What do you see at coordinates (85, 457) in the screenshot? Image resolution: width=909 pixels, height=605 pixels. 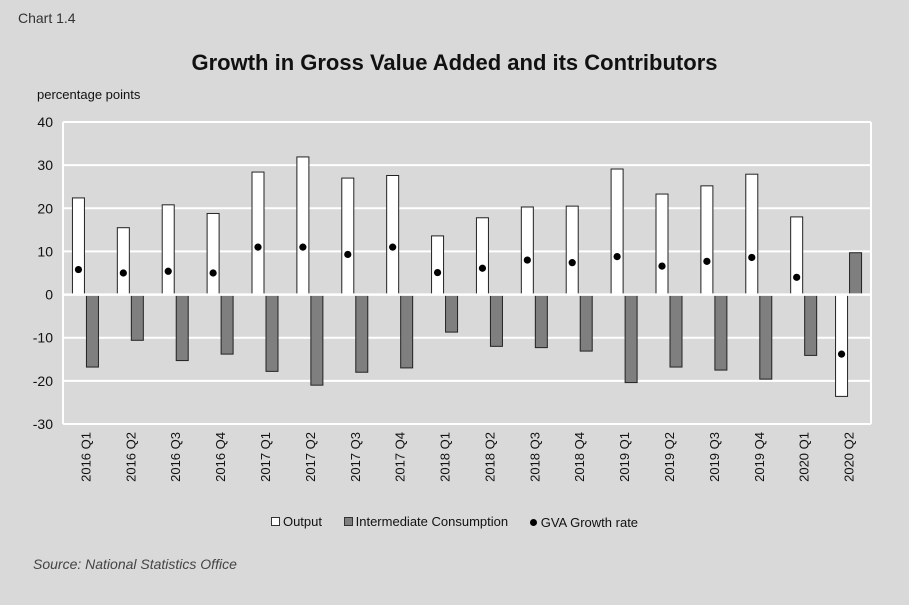 I see `x-tick-label: 2016 Q1` at bounding box center [85, 457].